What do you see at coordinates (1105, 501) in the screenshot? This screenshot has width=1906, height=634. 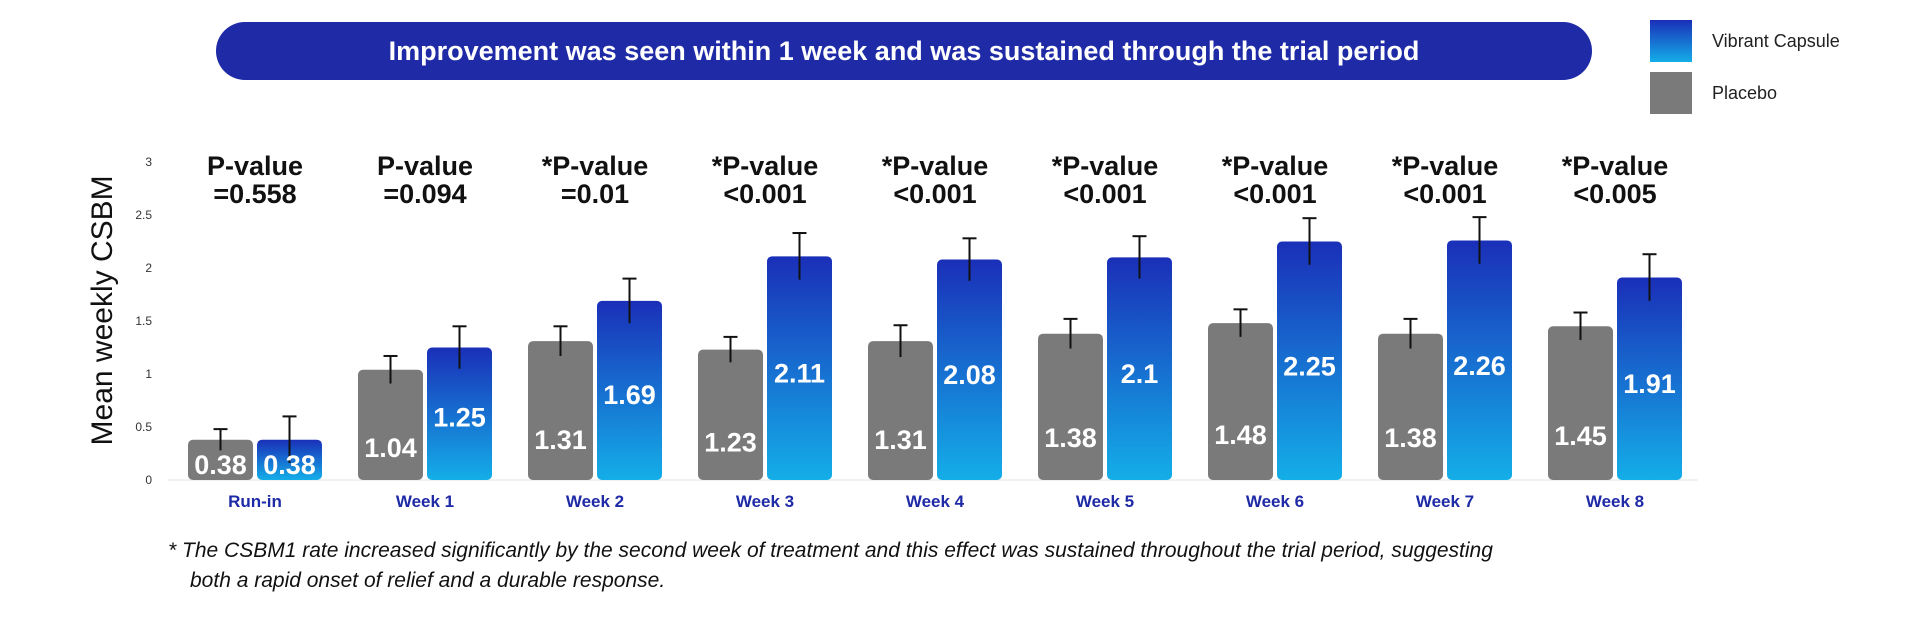 I see `x-tick-label: Week 5` at bounding box center [1105, 501].